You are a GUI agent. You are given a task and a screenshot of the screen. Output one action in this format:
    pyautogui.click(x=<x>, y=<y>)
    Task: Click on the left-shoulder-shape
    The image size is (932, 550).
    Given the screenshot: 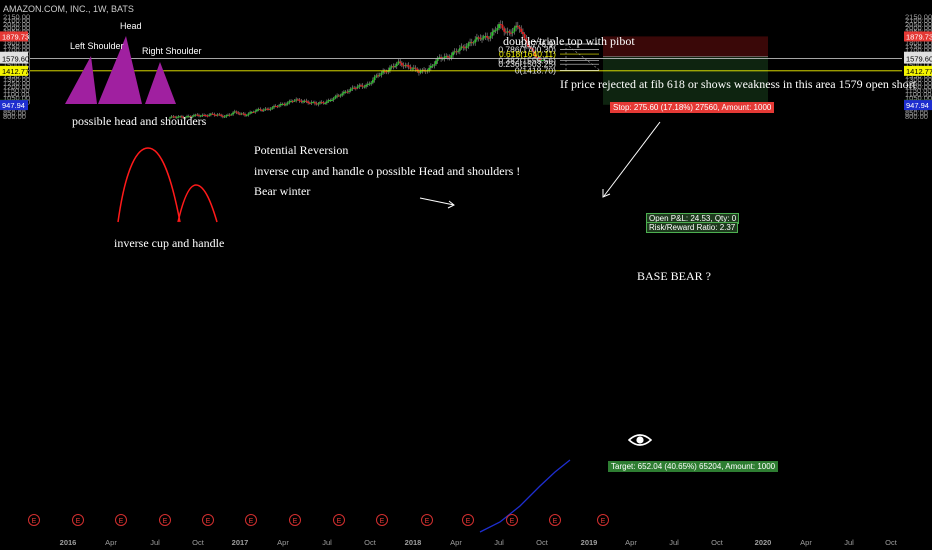 What is the action you would take?
    pyautogui.click(x=81, y=80)
    